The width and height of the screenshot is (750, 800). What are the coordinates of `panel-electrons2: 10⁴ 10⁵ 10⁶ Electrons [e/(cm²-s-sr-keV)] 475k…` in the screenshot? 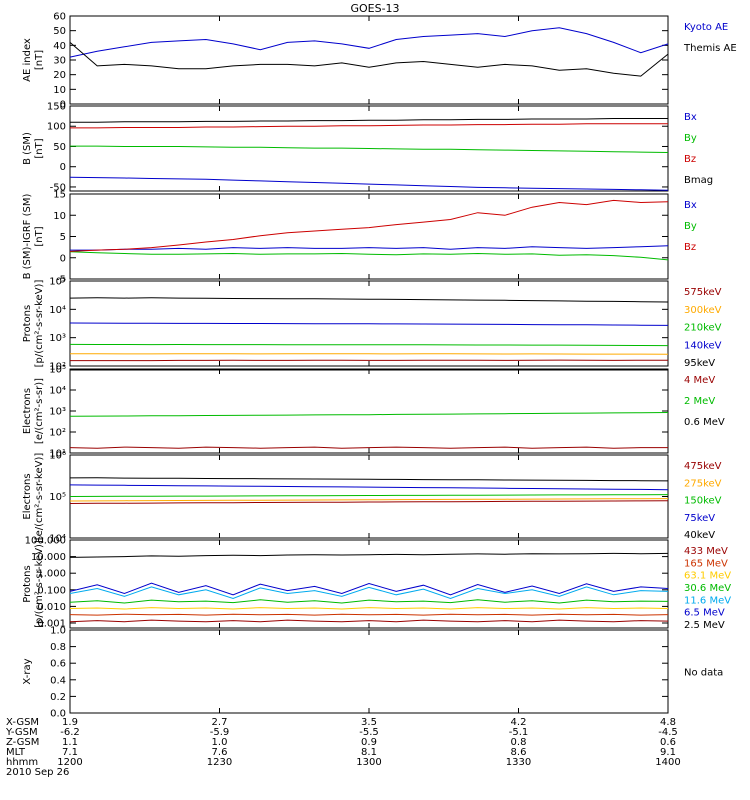 It's located at (372, 498).